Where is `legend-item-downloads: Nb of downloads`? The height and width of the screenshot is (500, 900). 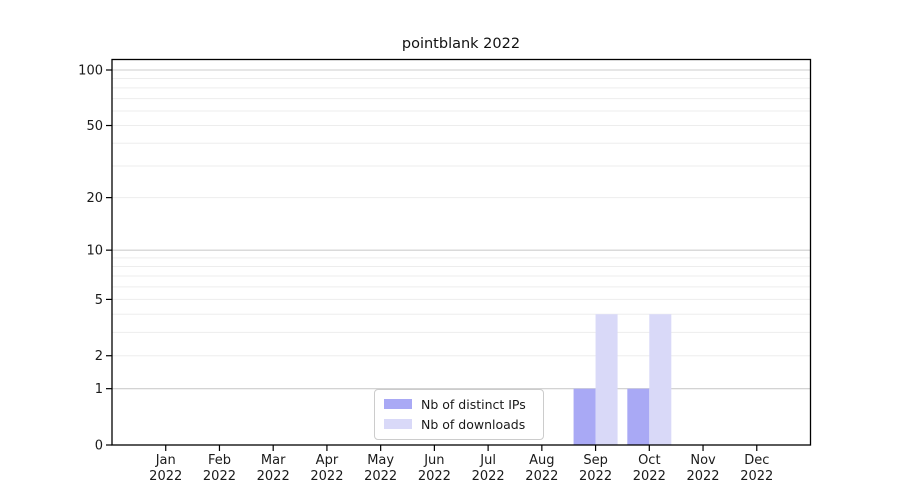 legend-item-downloads: Nb of downloads is located at coordinates (459, 424).